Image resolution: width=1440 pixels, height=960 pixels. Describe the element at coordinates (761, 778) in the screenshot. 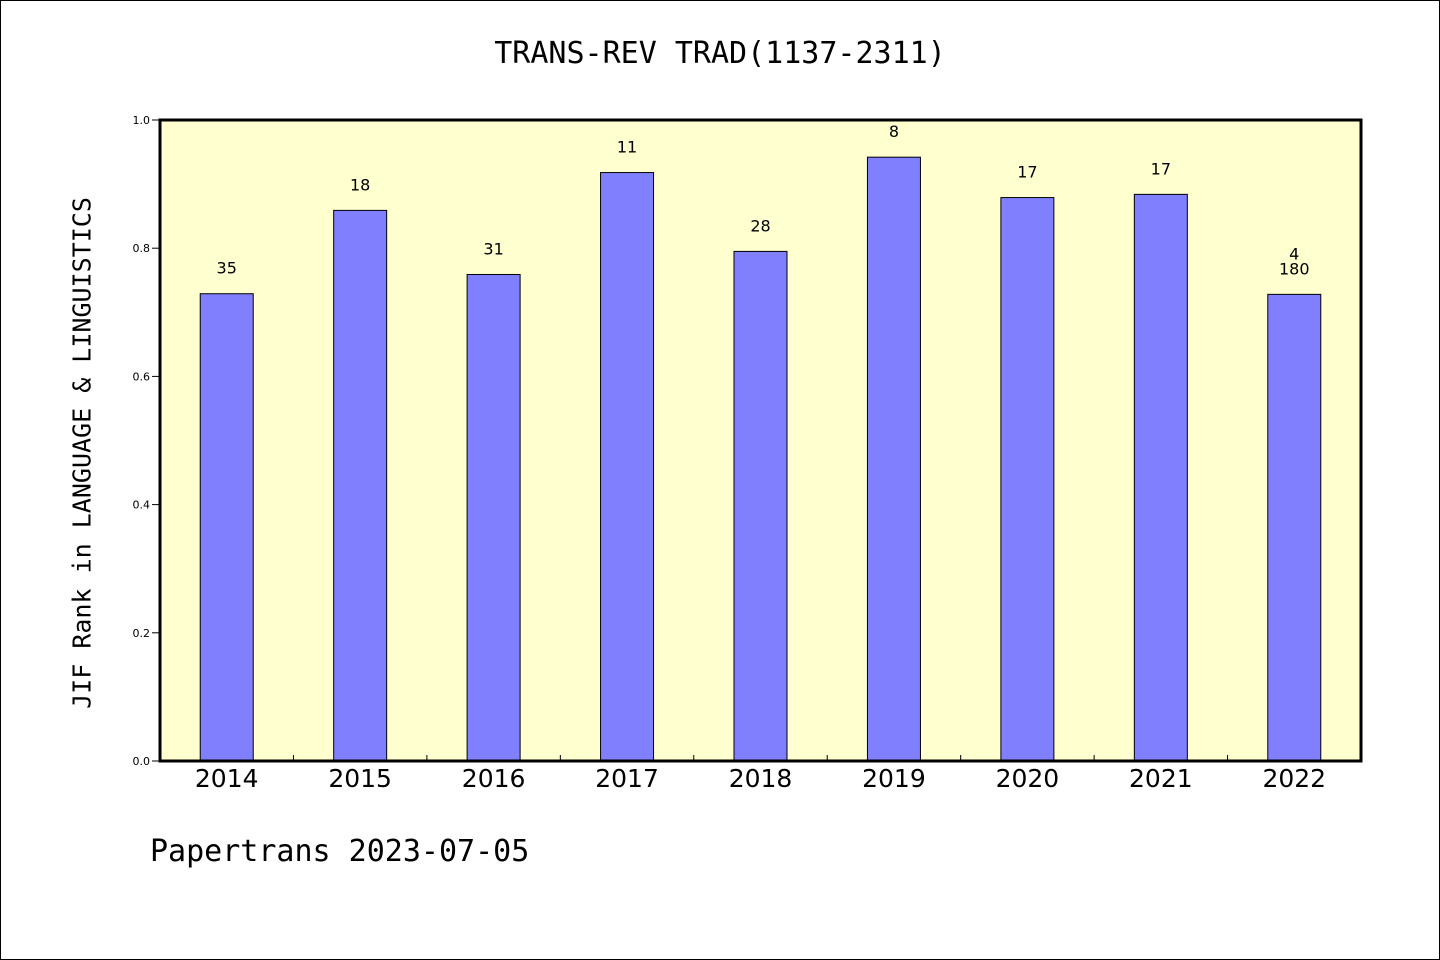

I see `x-tick-label: 2018` at that location.